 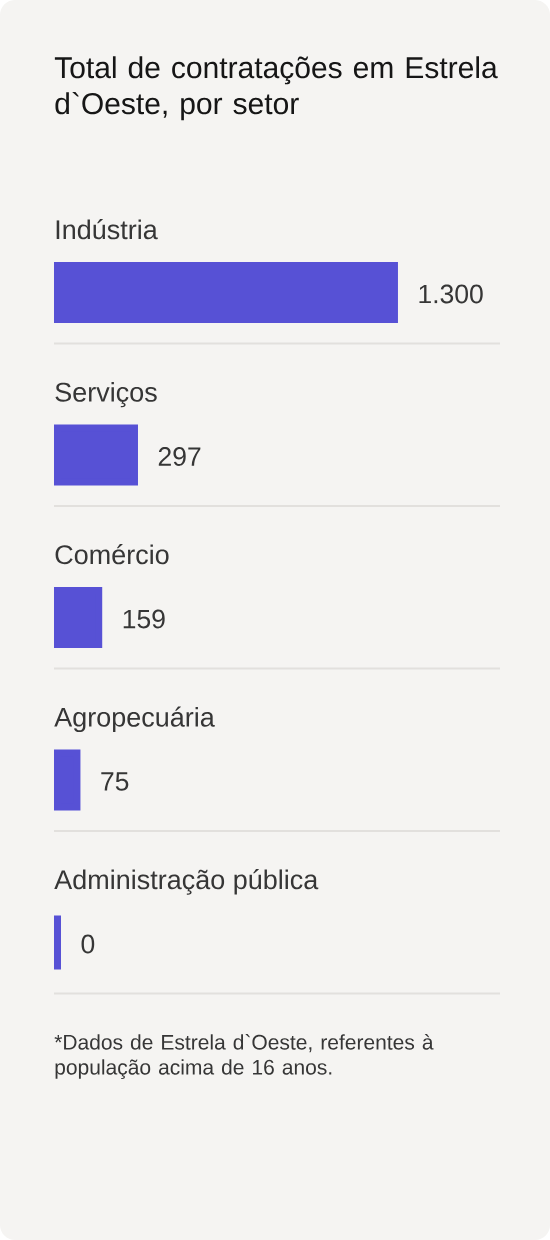 I want to click on chart-title: Total de contratações em Estrela d`Oeste, por setor, so click(x=276, y=88).